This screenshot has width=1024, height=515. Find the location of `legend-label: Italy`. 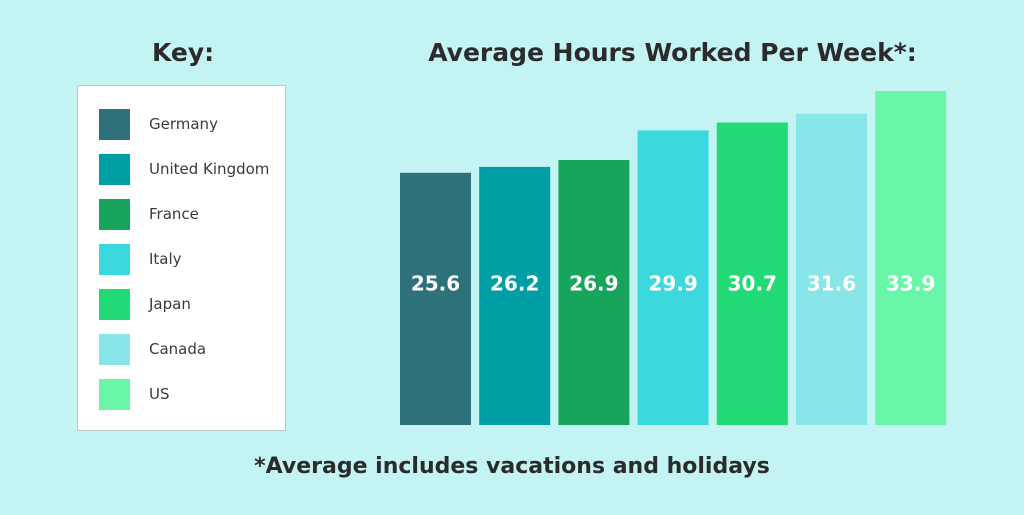

legend-label: Italy is located at coordinates (165, 259).